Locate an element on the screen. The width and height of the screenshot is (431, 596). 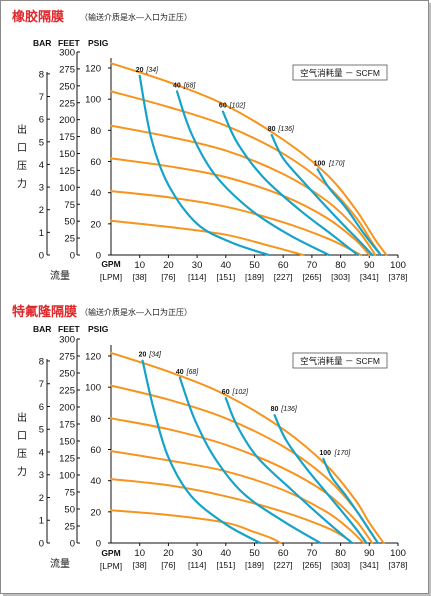
chart-note: （输送介质是水—入口为正压） is located at coordinates (136, 17).